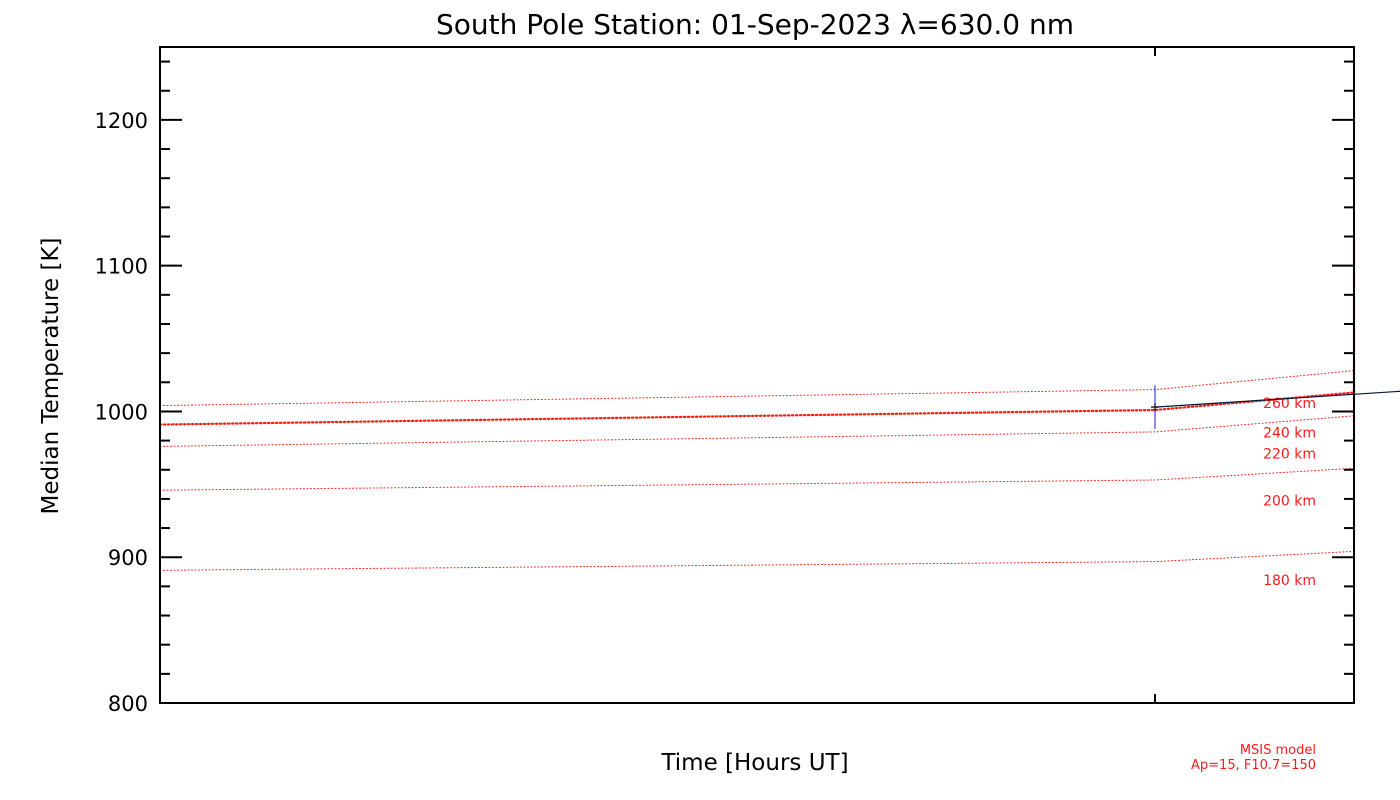  What do you see at coordinates (121, 267) in the screenshot?
I see `y-tick-label: 1100` at bounding box center [121, 267].